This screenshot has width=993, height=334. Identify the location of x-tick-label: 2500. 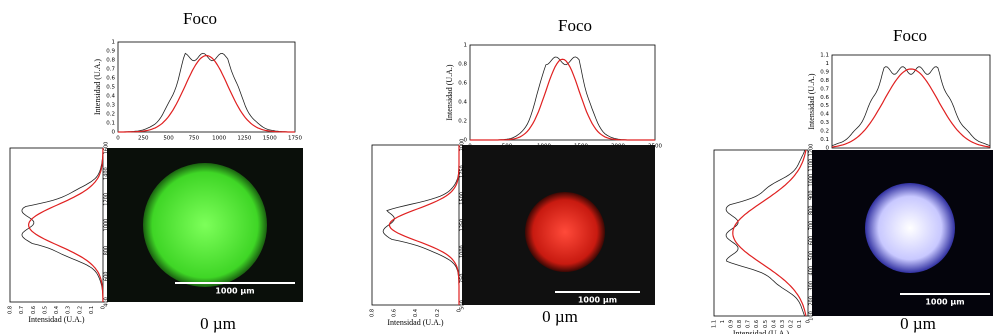
(655, 147).